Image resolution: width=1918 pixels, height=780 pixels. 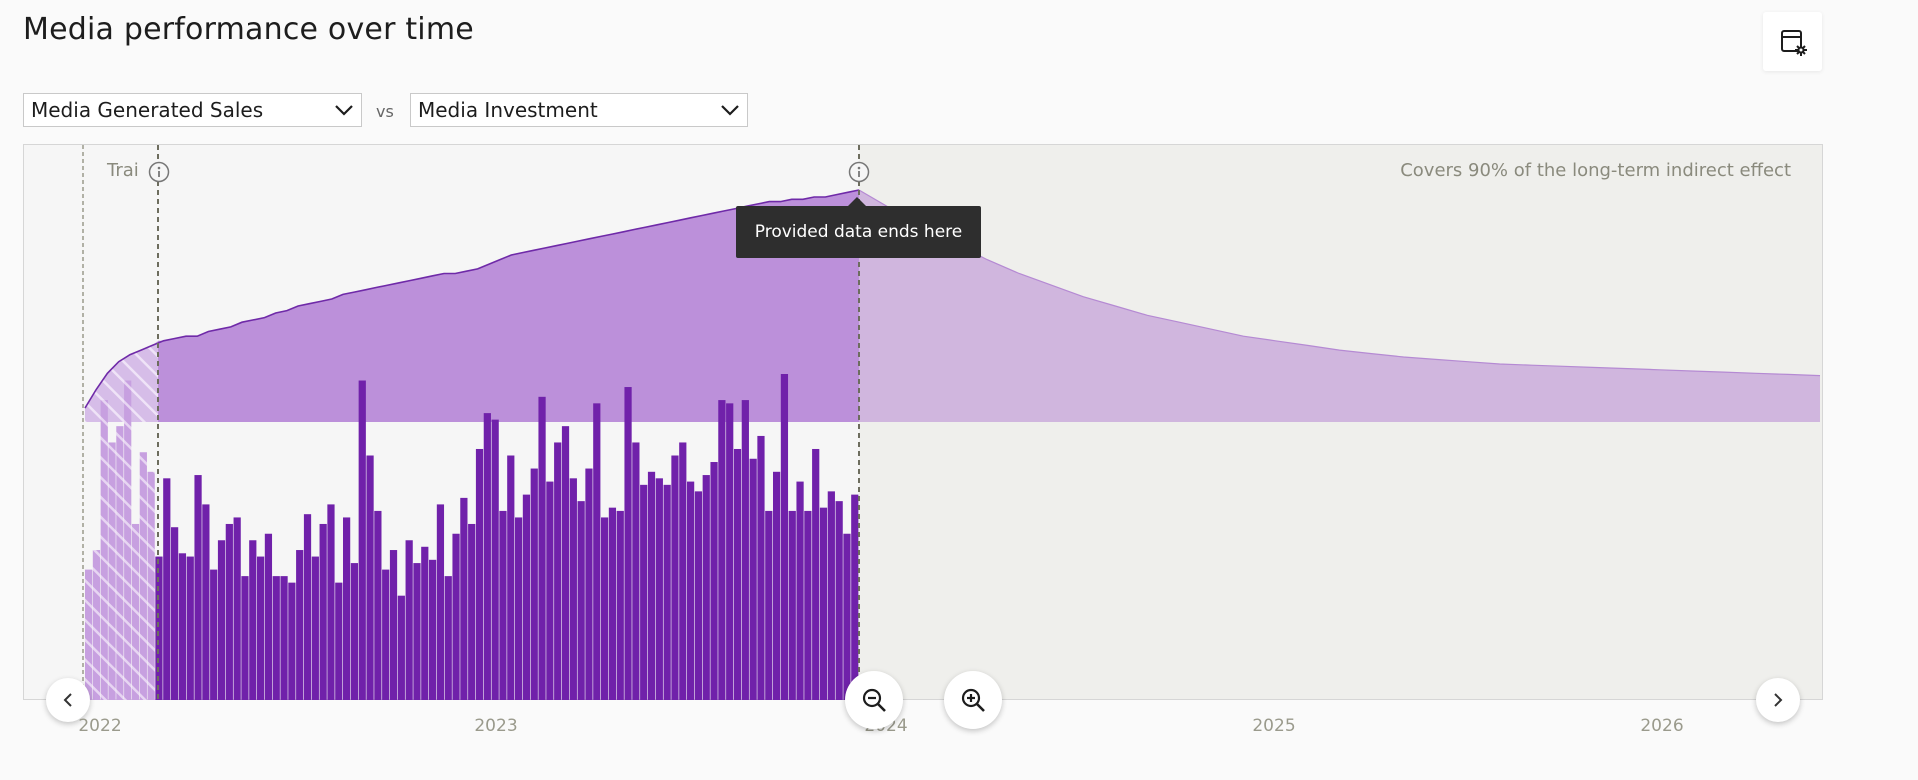 I want to click on metric-select-left-value: Media Generated Sales, so click(x=147, y=110).